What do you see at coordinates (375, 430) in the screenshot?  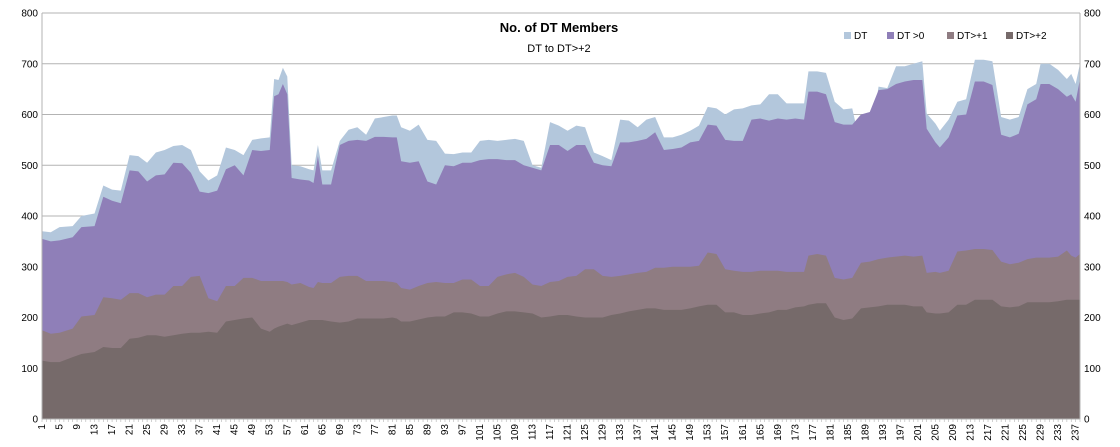 I see `x-tick-label-77: 77` at bounding box center [375, 430].